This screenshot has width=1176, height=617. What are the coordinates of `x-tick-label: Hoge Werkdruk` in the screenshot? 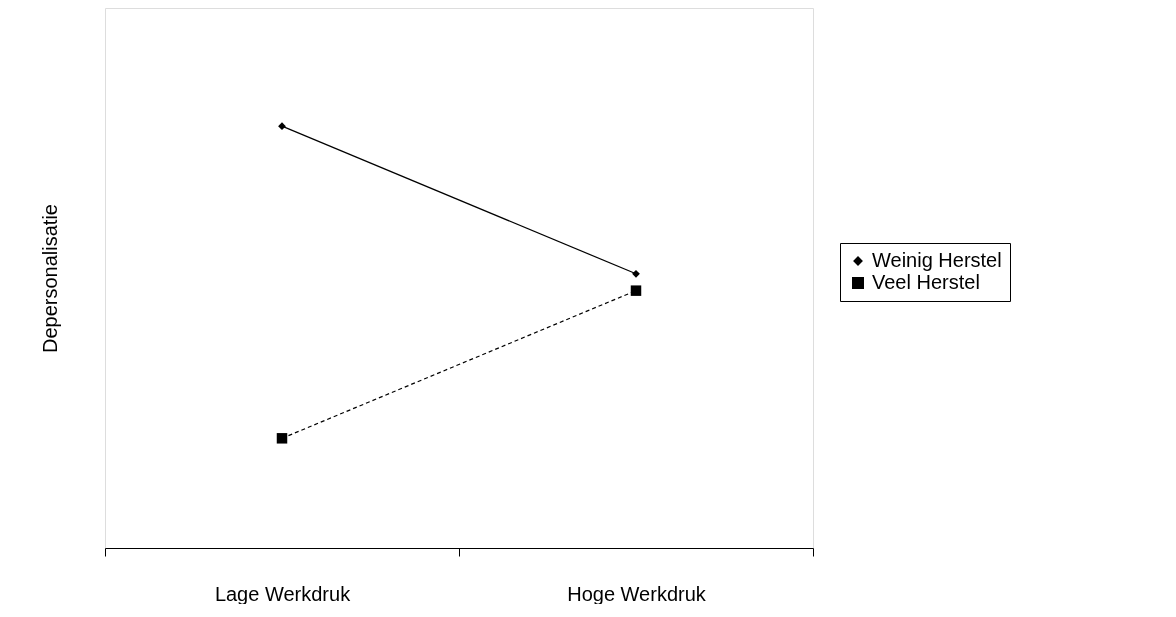 It's located at (637, 593).